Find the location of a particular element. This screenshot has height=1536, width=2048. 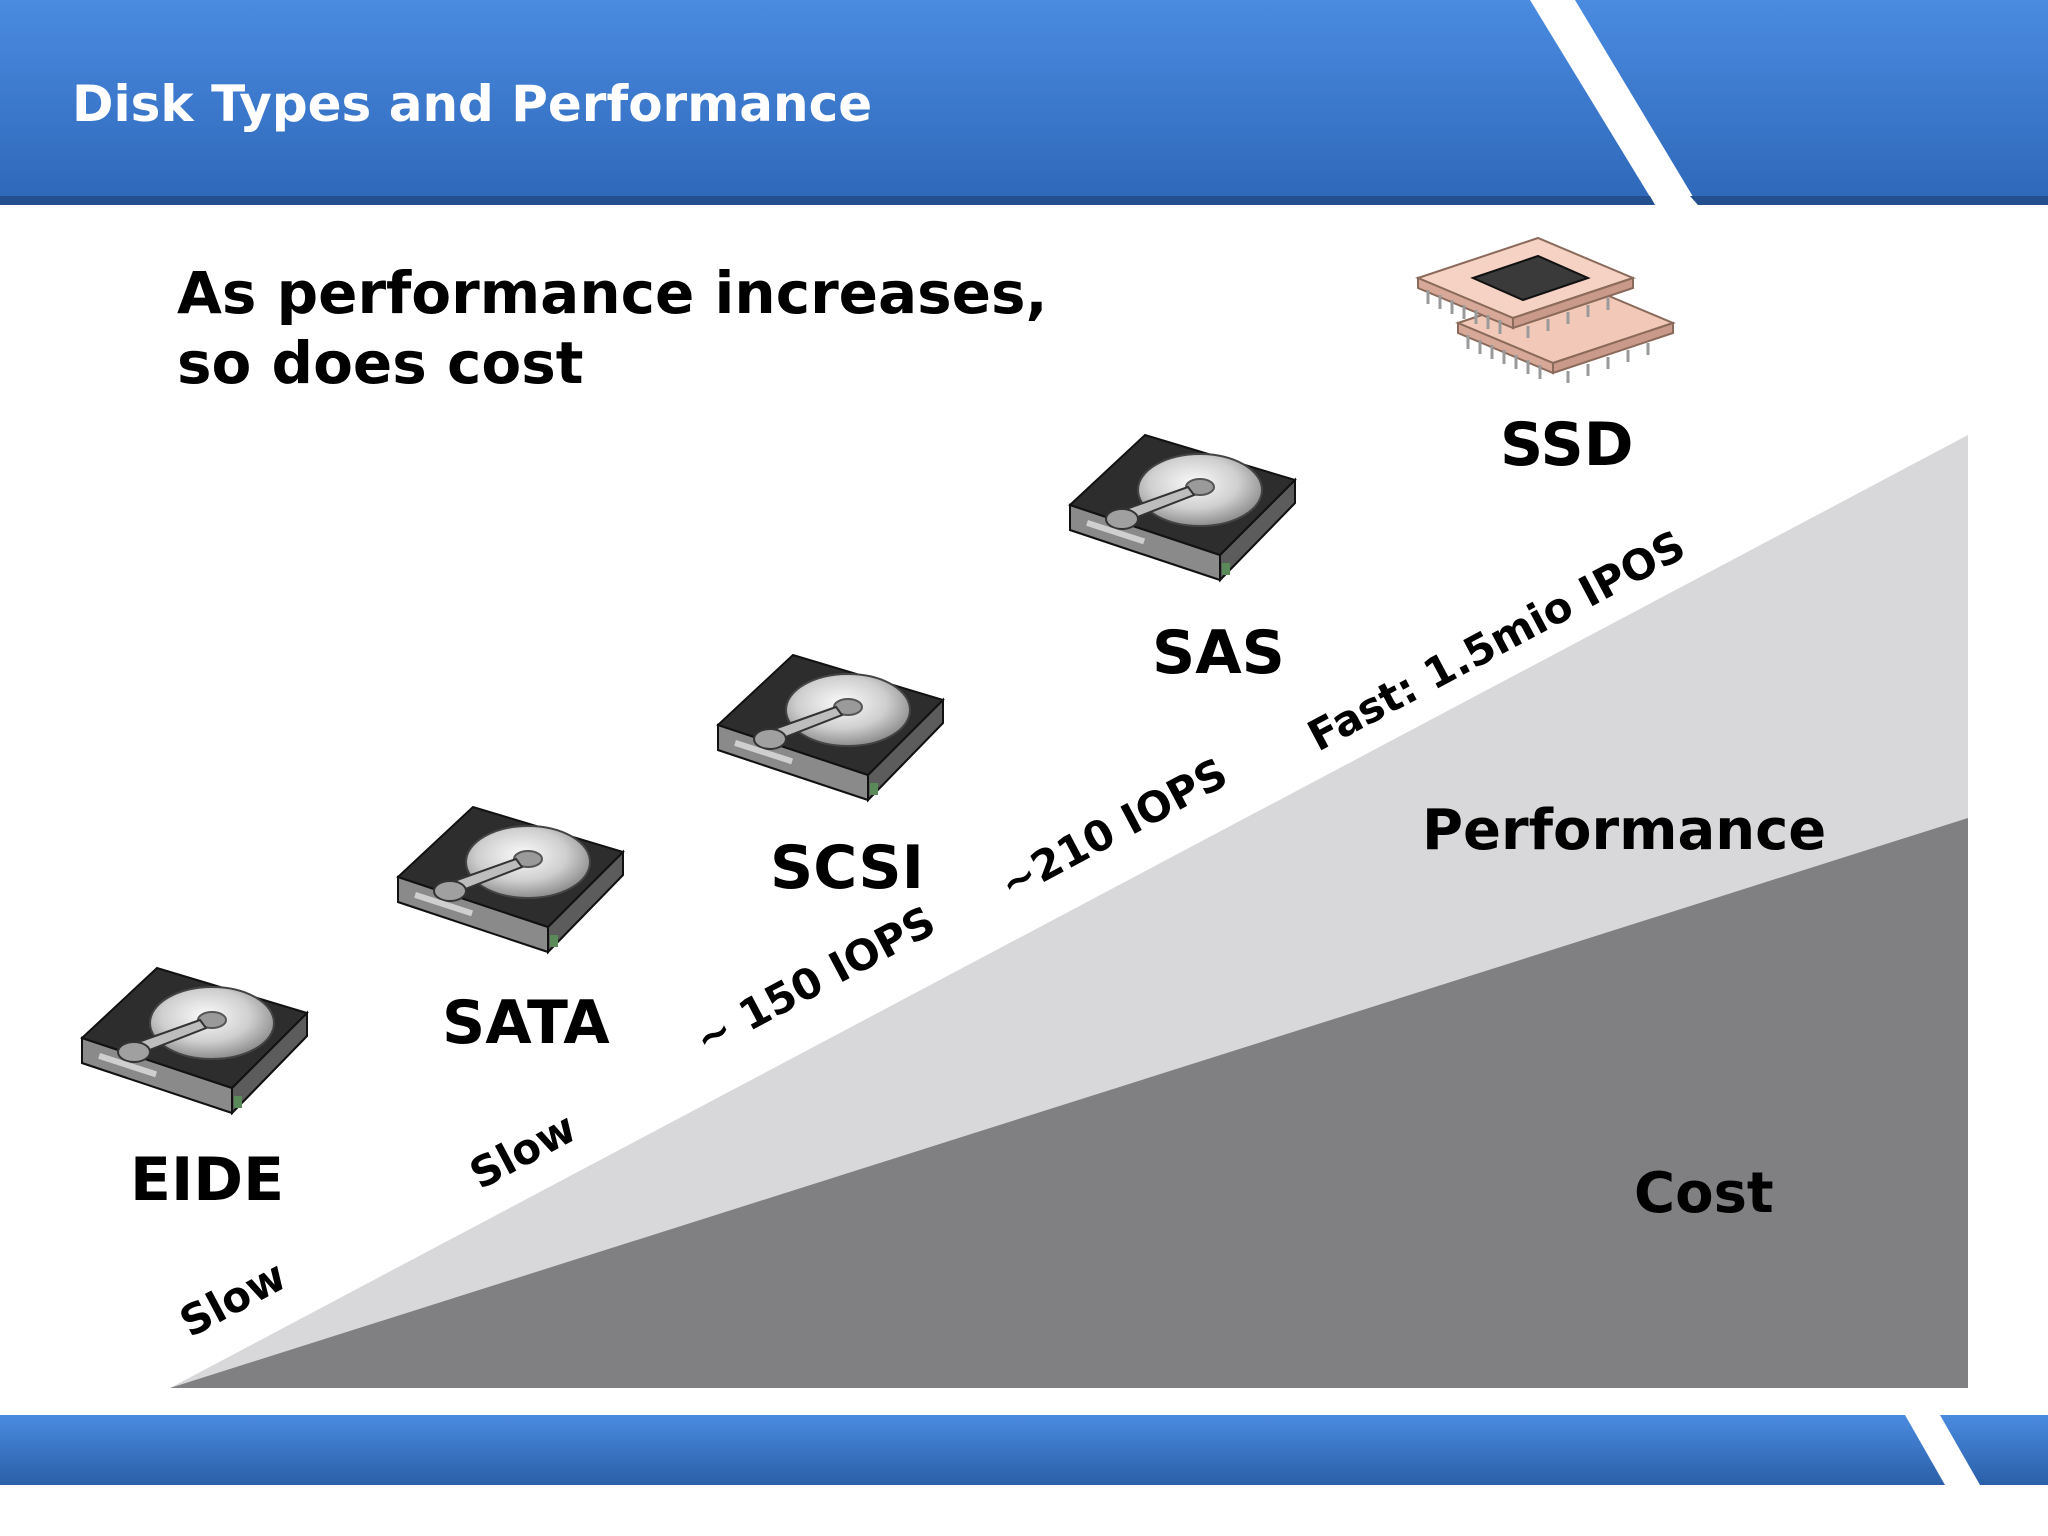

footer-banner is located at coordinates (1024, 1450).